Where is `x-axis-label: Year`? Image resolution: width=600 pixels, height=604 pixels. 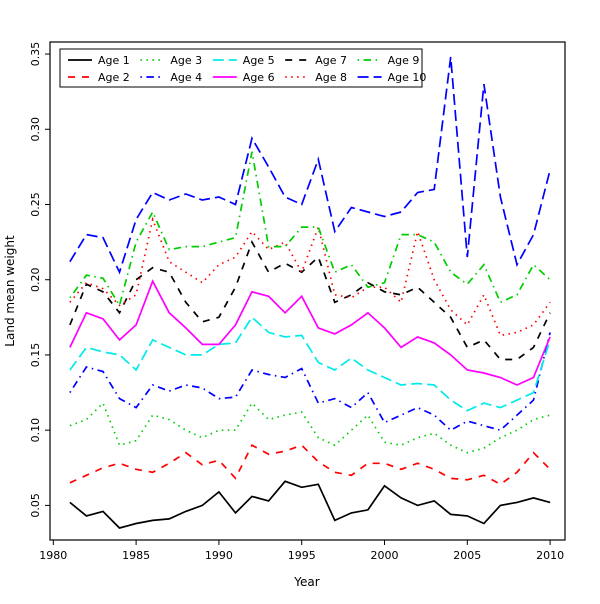
x-axis-label: Year is located at coordinates (306, 582).